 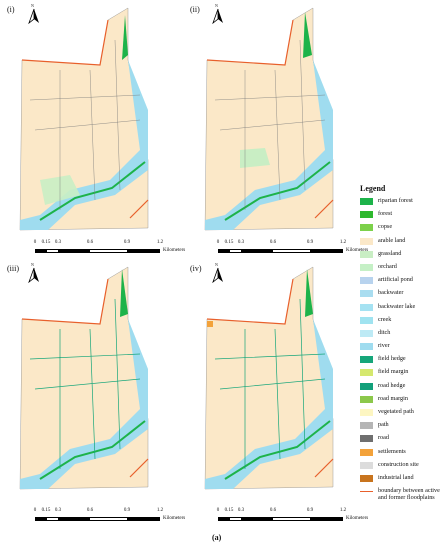 What do you see at coordinates (385, 319) in the screenshot?
I see `legend-label: creek` at bounding box center [385, 319].